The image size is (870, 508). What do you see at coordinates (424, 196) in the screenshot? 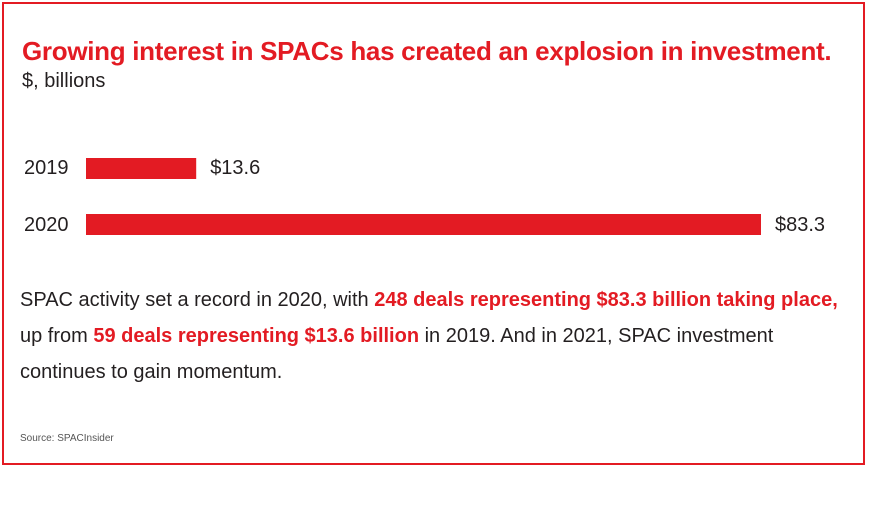
I see `bar-chart: 2019 $13.6 2020 $83.3` at bounding box center [424, 196].